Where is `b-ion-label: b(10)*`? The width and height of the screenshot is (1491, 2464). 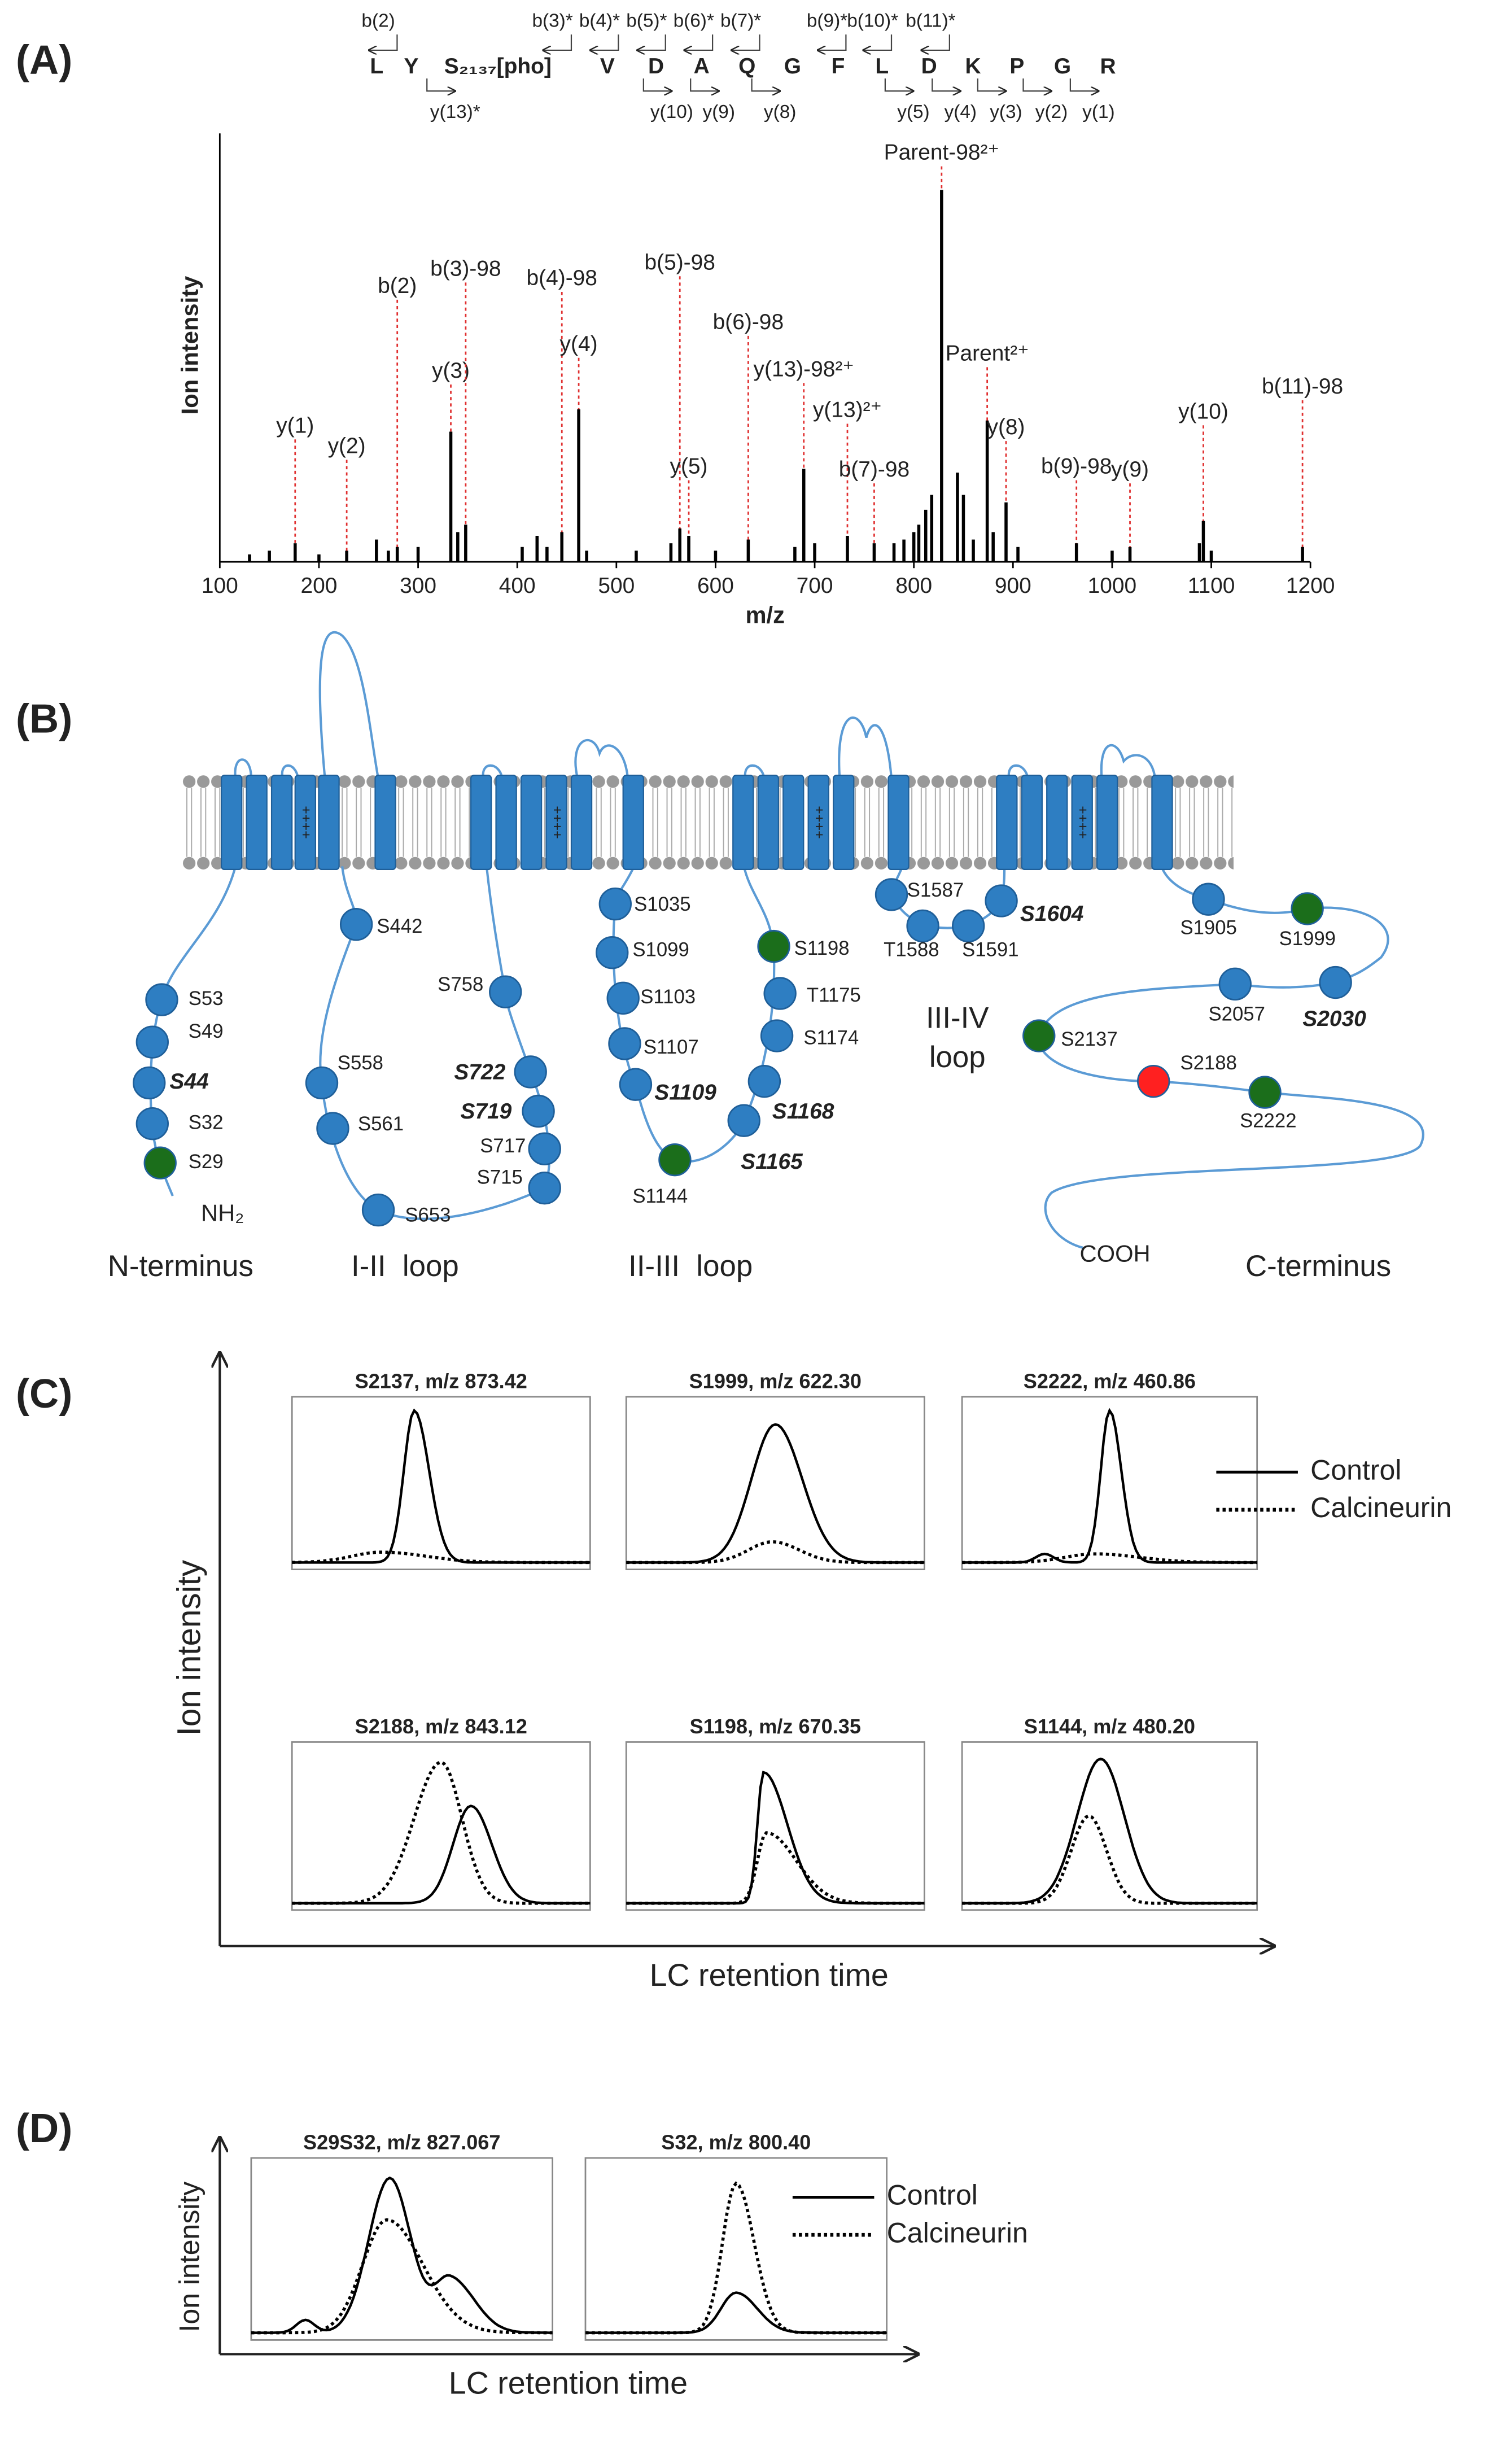 b-ion-label: b(10)* is located at coordinates (872, 22).